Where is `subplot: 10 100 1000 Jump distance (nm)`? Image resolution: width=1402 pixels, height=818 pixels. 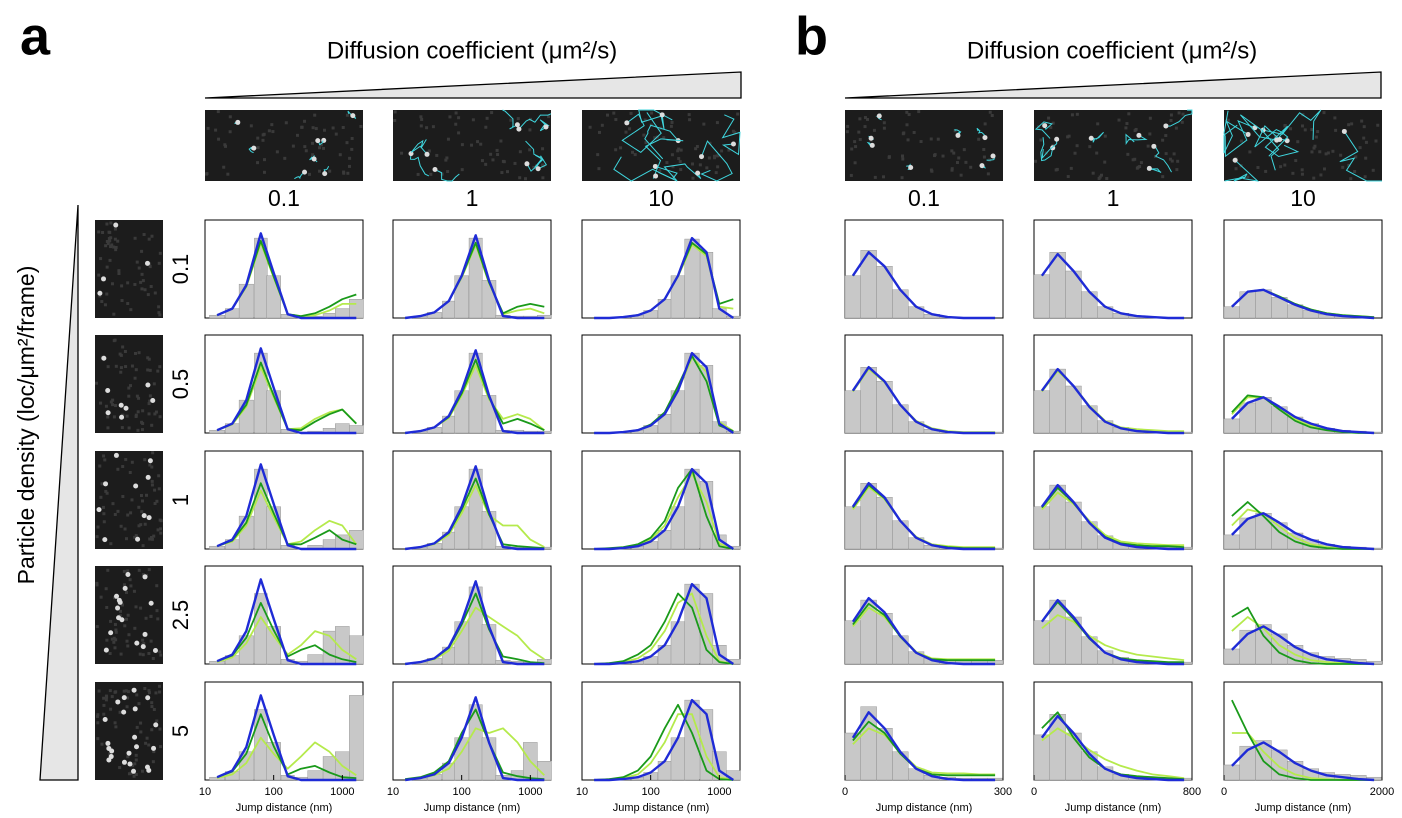 subplot: 10 100 1000 Jump distance (nm) is located at coordinates (281, 747).